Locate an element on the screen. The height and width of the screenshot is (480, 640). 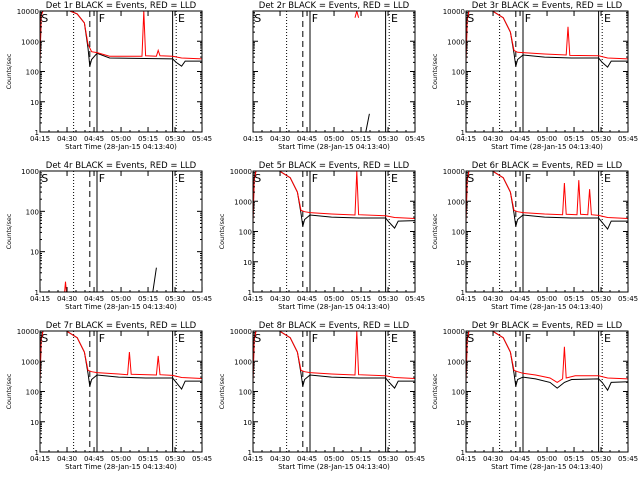
panel-title: Det 8r BLACK = Events, RED = LLD is located at coordinates (334, 326).